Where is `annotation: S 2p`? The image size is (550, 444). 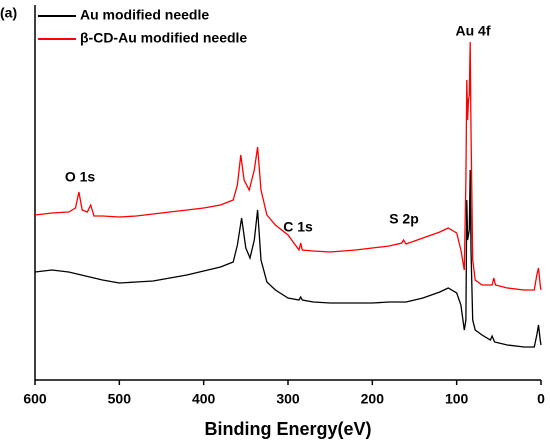
annotation: S 2p is located at coordinates (404, 219).